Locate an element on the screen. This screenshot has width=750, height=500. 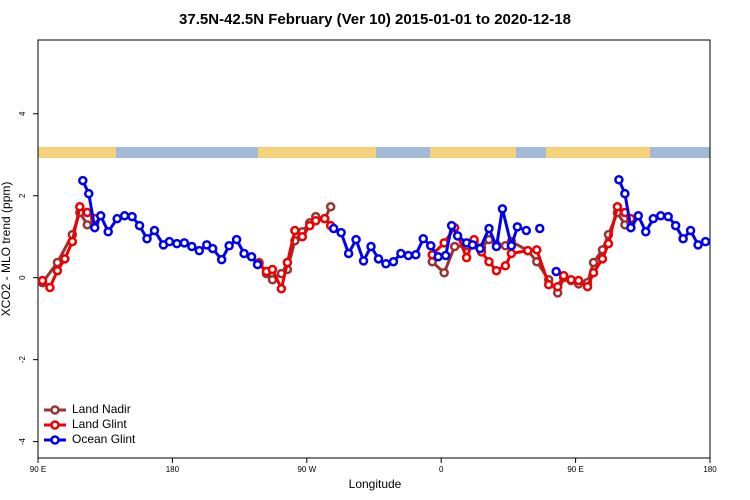
y-axis-title: XCO2 - MLO trend (ppm) is located at coordinates (6, 249).